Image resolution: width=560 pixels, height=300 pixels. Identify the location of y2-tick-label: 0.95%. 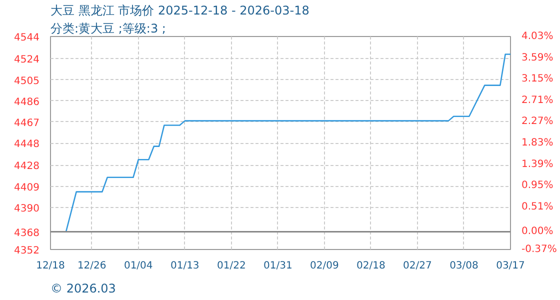
(538, 186).